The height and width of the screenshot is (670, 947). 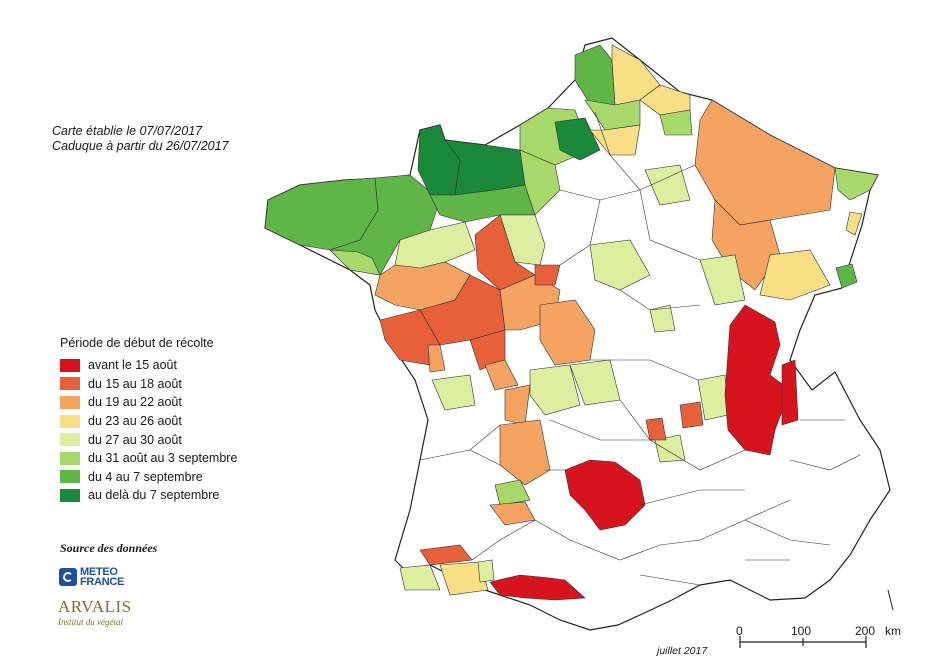 I want to click on arvalis-subtitle: Institut du végétal, so click(x=90, y=622).